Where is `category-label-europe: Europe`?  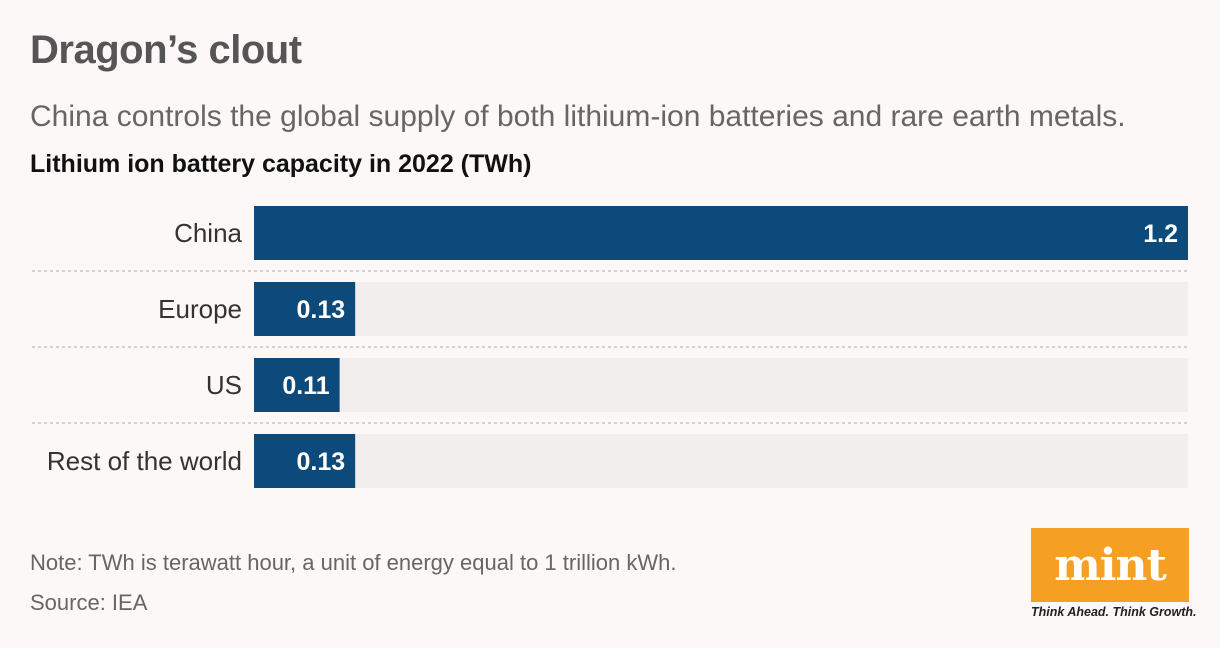 category-label-europe: Europe is located at coordinates (200, 309).